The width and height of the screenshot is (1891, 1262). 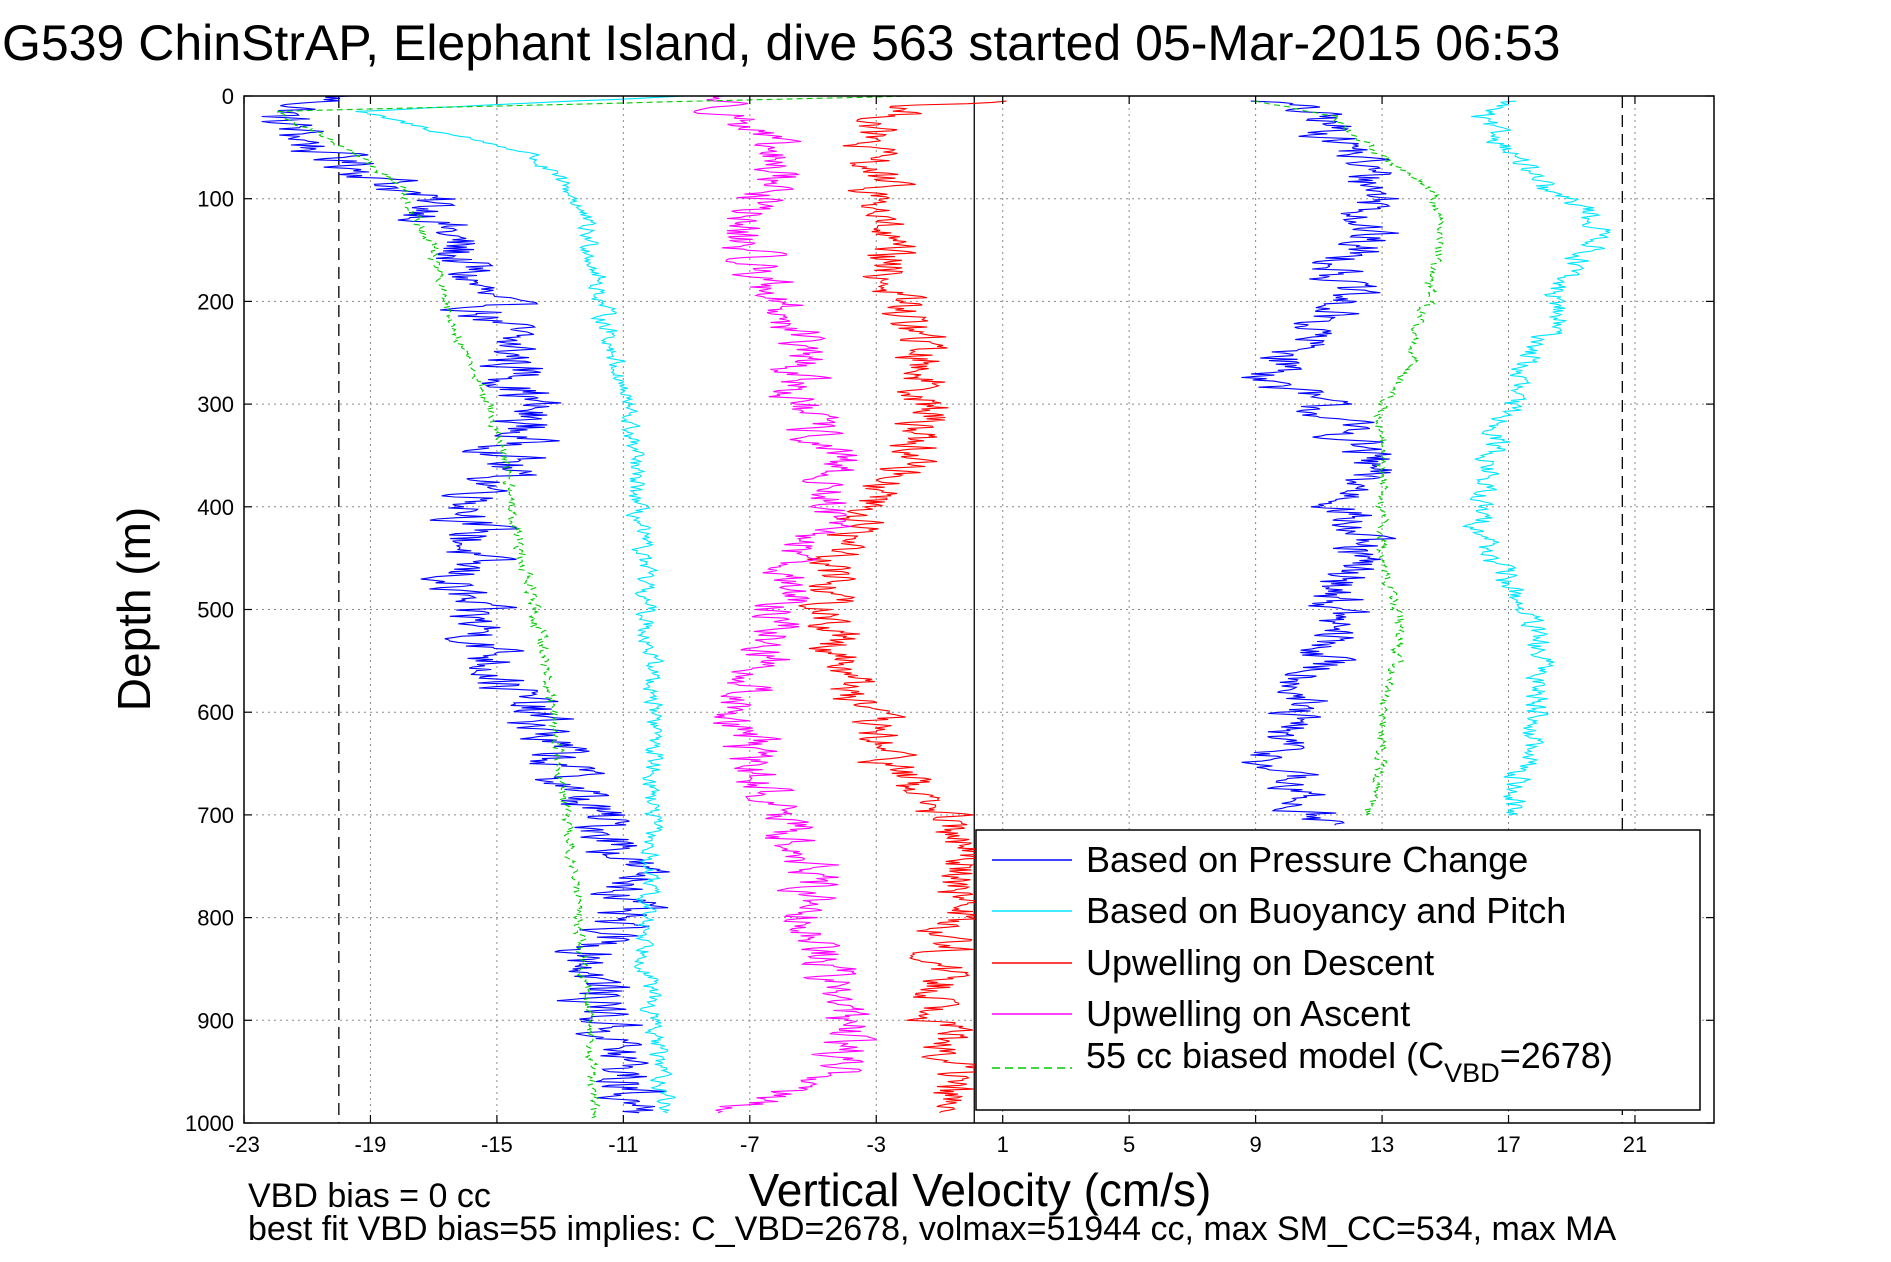 What do you see at coordinates (215, 404) in the screenshot?
I see `y-tick-label: 300` at bounding box center [215, 404].